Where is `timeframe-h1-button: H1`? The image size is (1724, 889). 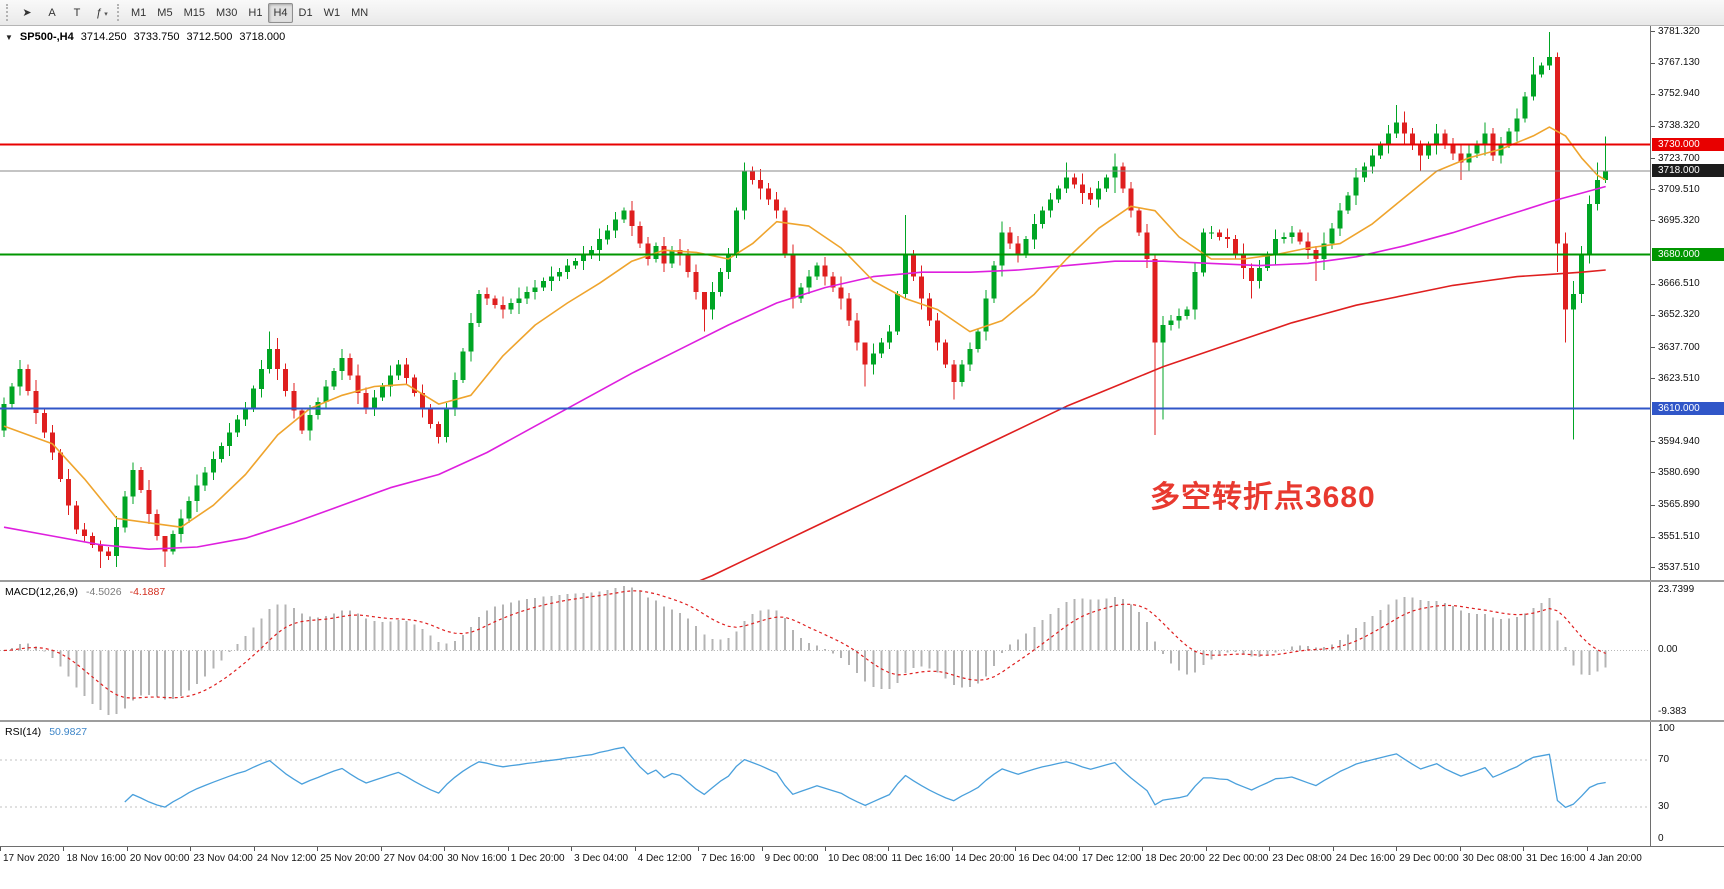
timeframe-h1-button: H1 is located at coordinates (255, 13).